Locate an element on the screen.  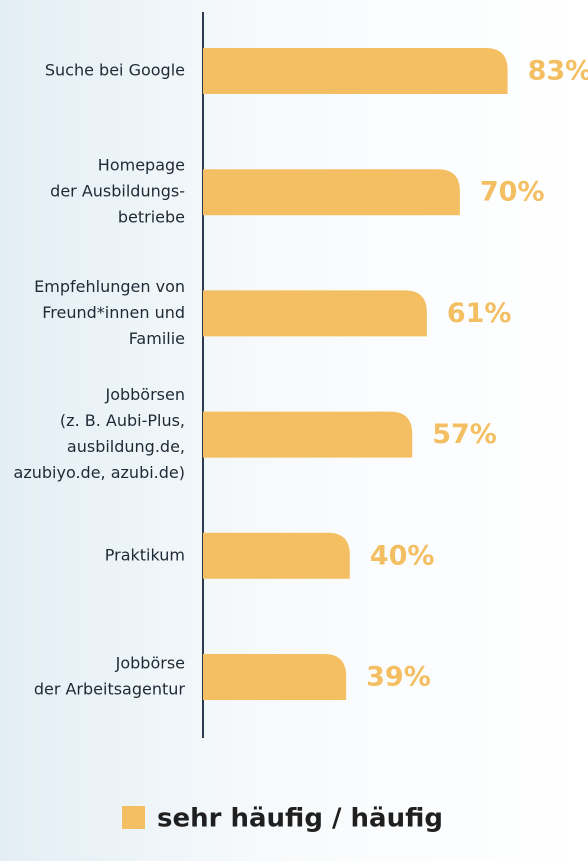
category-label: Praktikum is located at coordinates (145, 554).